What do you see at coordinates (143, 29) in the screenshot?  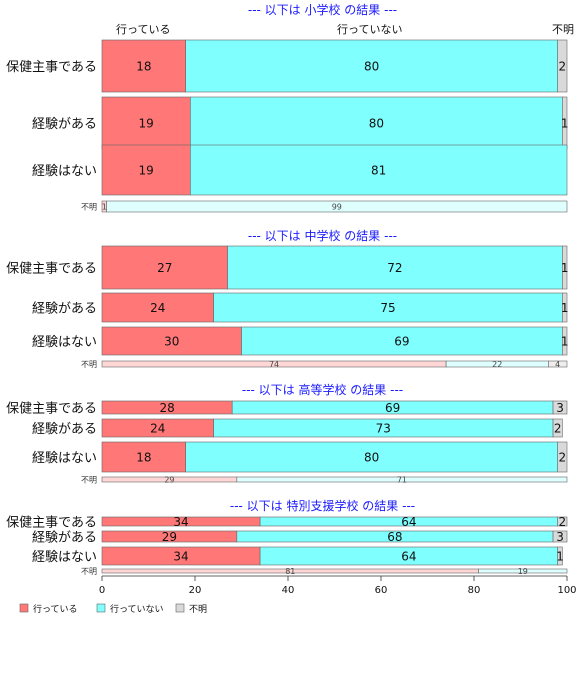 I see `column-header-yes: 行っている` at bounding box center [143, 29].